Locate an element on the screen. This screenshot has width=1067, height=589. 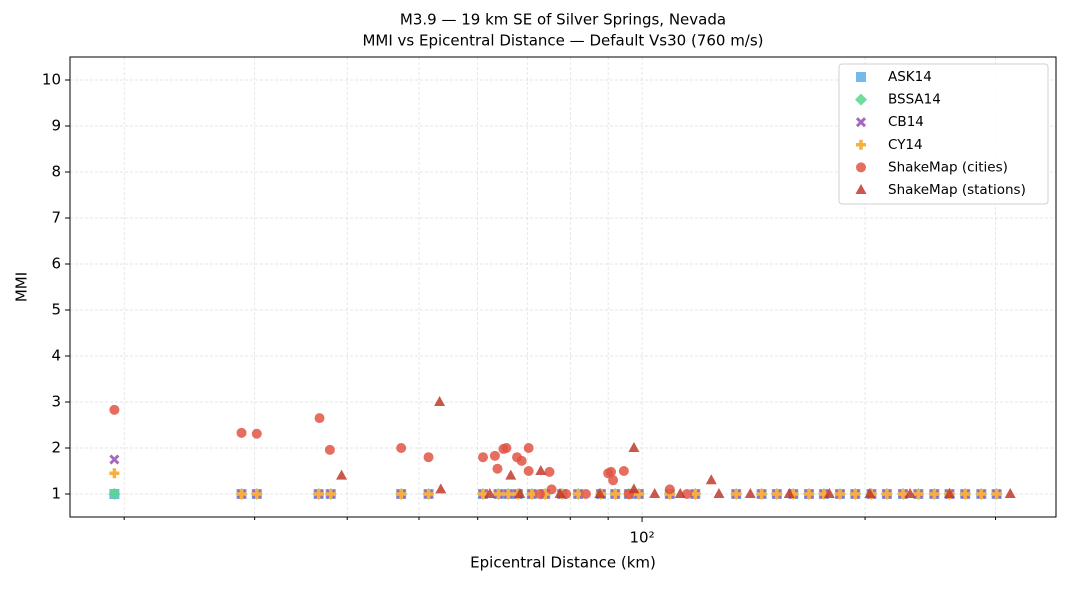
legend-label: CB14 is located at coordinates (906, 122).